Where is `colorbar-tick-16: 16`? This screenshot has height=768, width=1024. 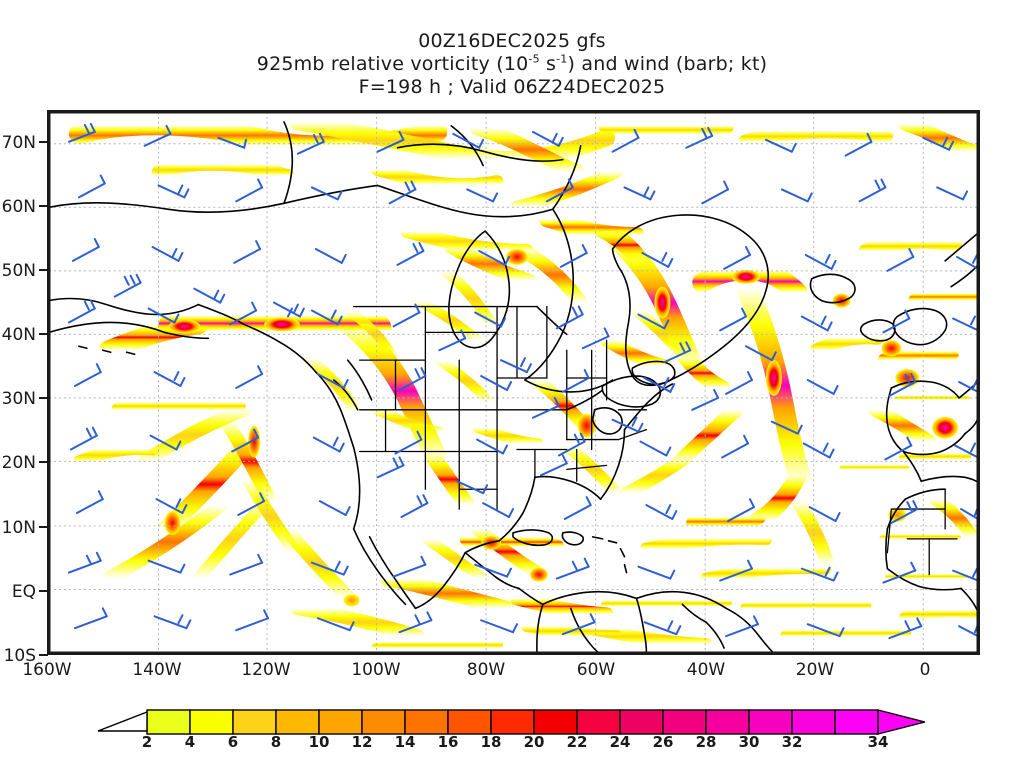 colorbar-tick-16: 16 is located at coordinates (448, 742).